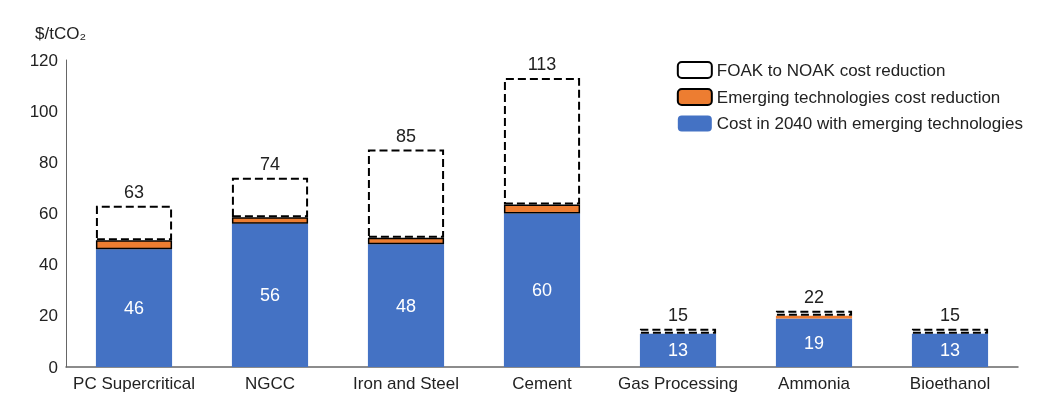  Describe the element at coordinates (43, 111) in the screenshot. I see `y-tick-label: 100` at that location.